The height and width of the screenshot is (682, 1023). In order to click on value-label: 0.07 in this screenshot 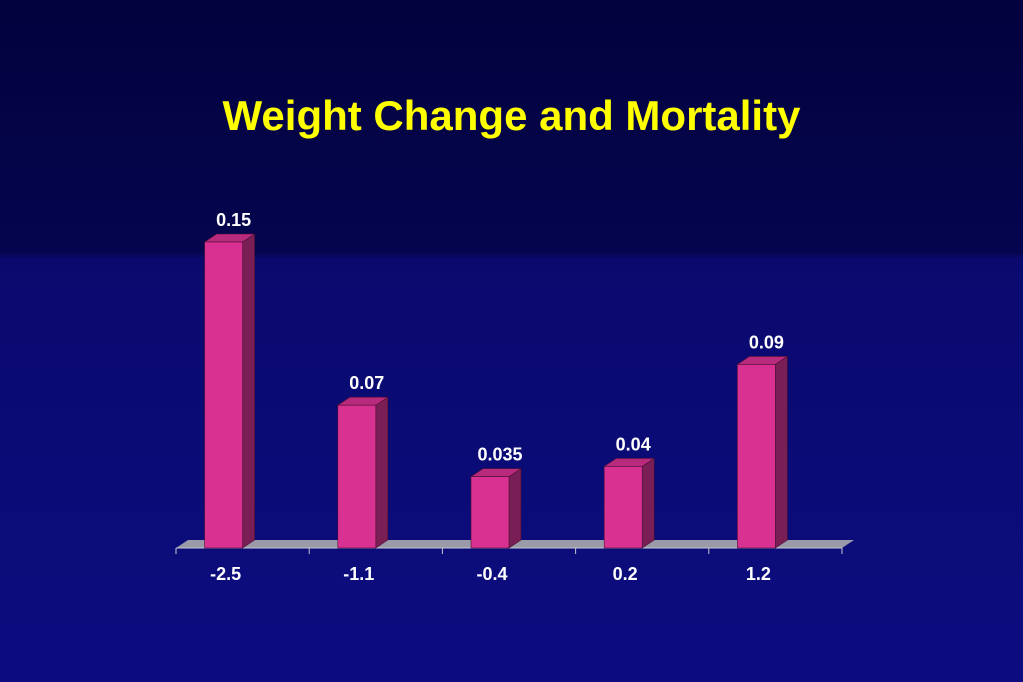, I will do `click(366, 383)`.